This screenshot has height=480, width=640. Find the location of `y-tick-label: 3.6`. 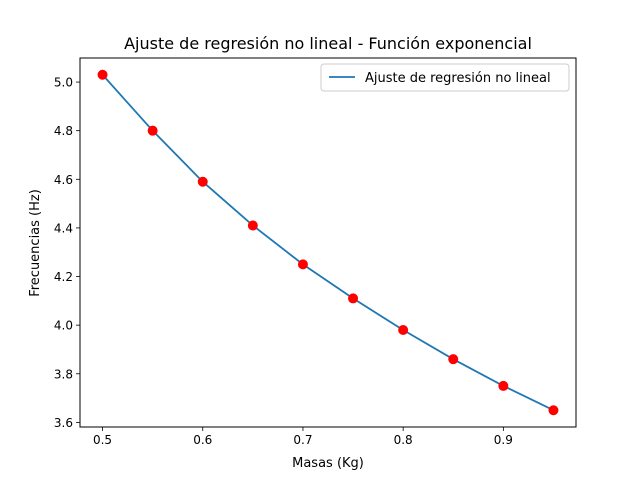

y-tick-label: 3.6 is located at coordinates (63, 423).